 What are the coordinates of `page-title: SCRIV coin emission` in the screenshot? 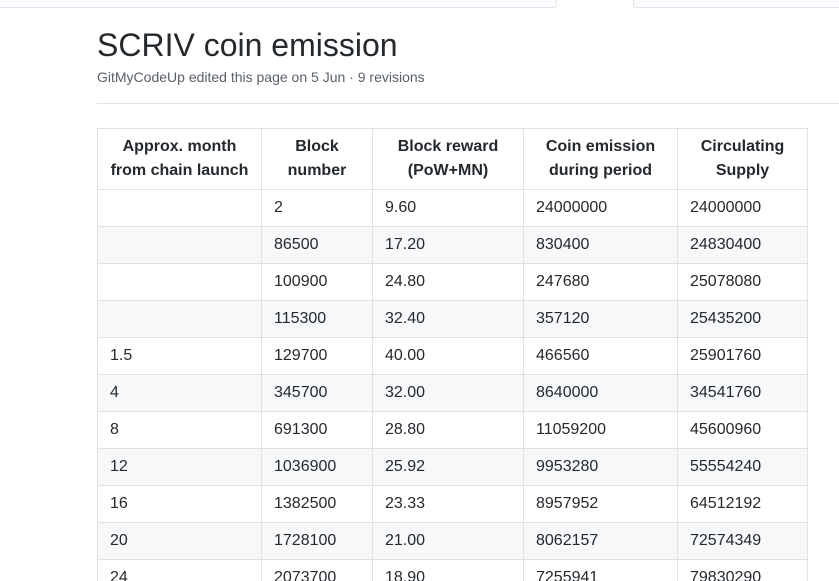 It's located at (247, 45).